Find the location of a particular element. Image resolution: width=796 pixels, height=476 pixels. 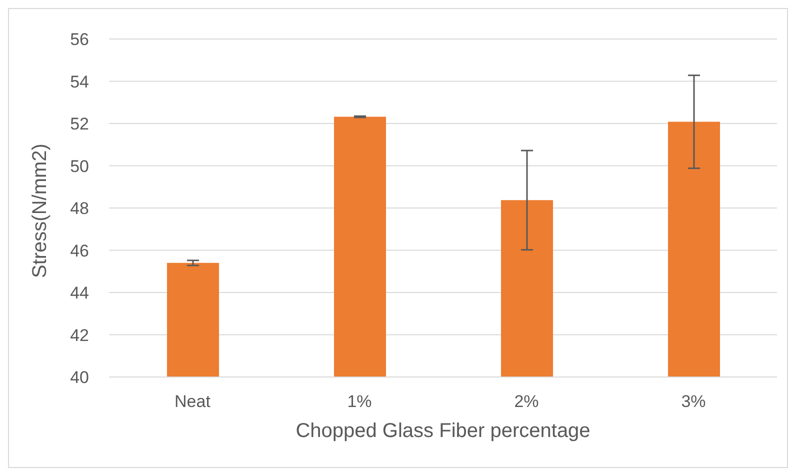

y-tick-label: 42 is located at coordinates (79, 335).